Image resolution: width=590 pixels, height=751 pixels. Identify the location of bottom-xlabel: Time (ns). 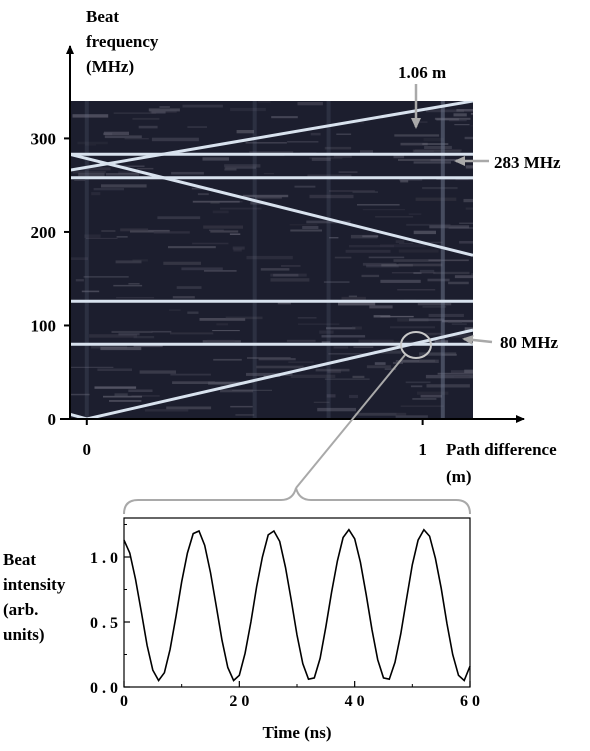
(296, 732).